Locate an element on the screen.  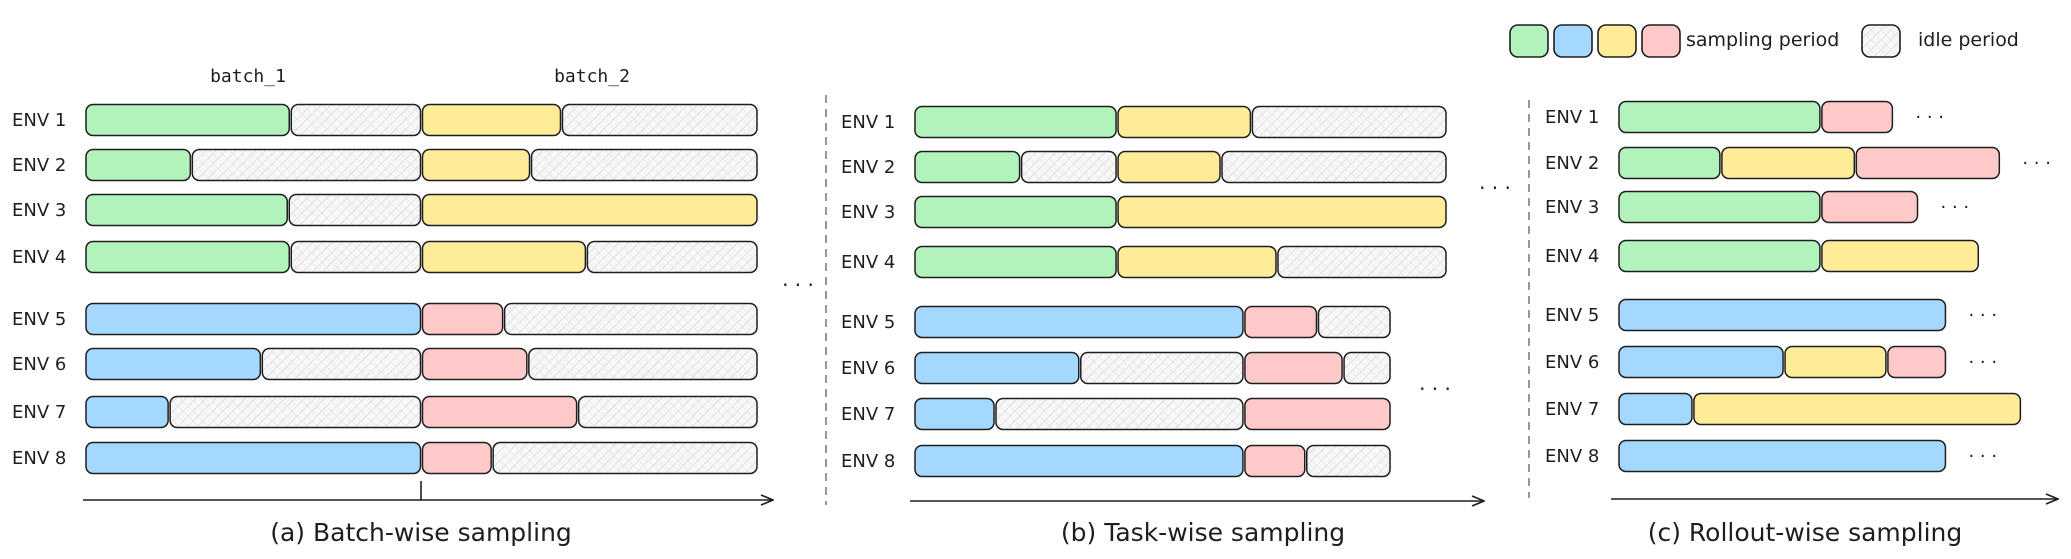
env-row: ENV 3 is located at coordinates (385, 210).